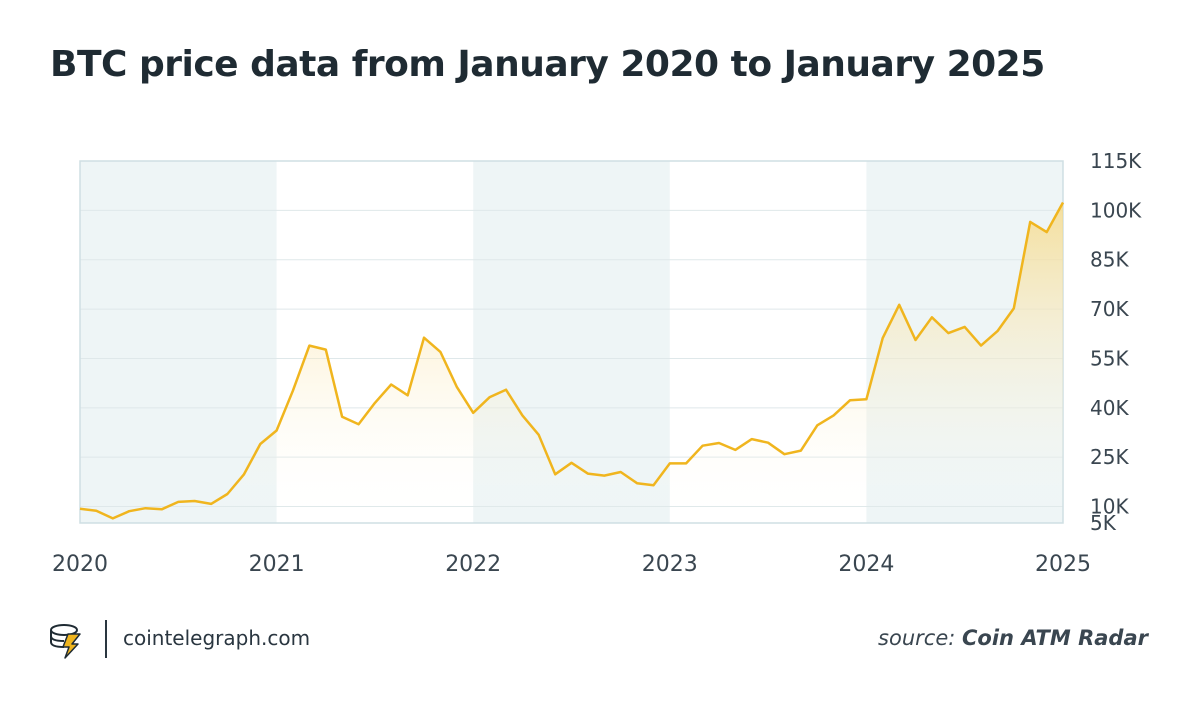 This screenshot has height=705, width=1200. What do you see at coordinates (600, 642) in the screenshot?
I see `footer: cointelegraph.com source: Coin ATM Radar` at bounding box center [600, 642].